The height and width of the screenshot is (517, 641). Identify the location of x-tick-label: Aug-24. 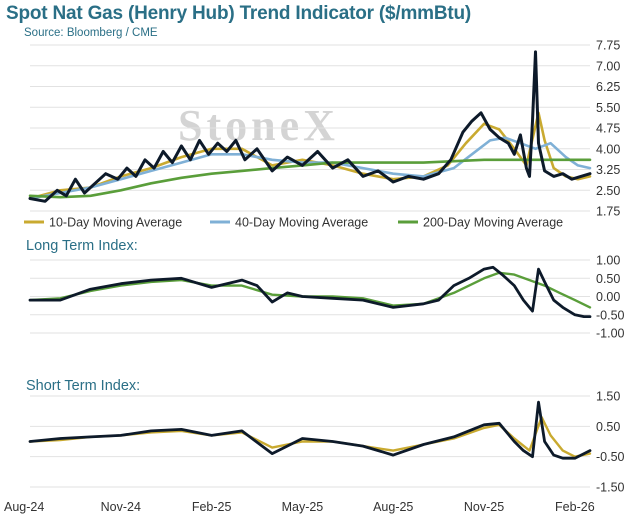
(24, 507).